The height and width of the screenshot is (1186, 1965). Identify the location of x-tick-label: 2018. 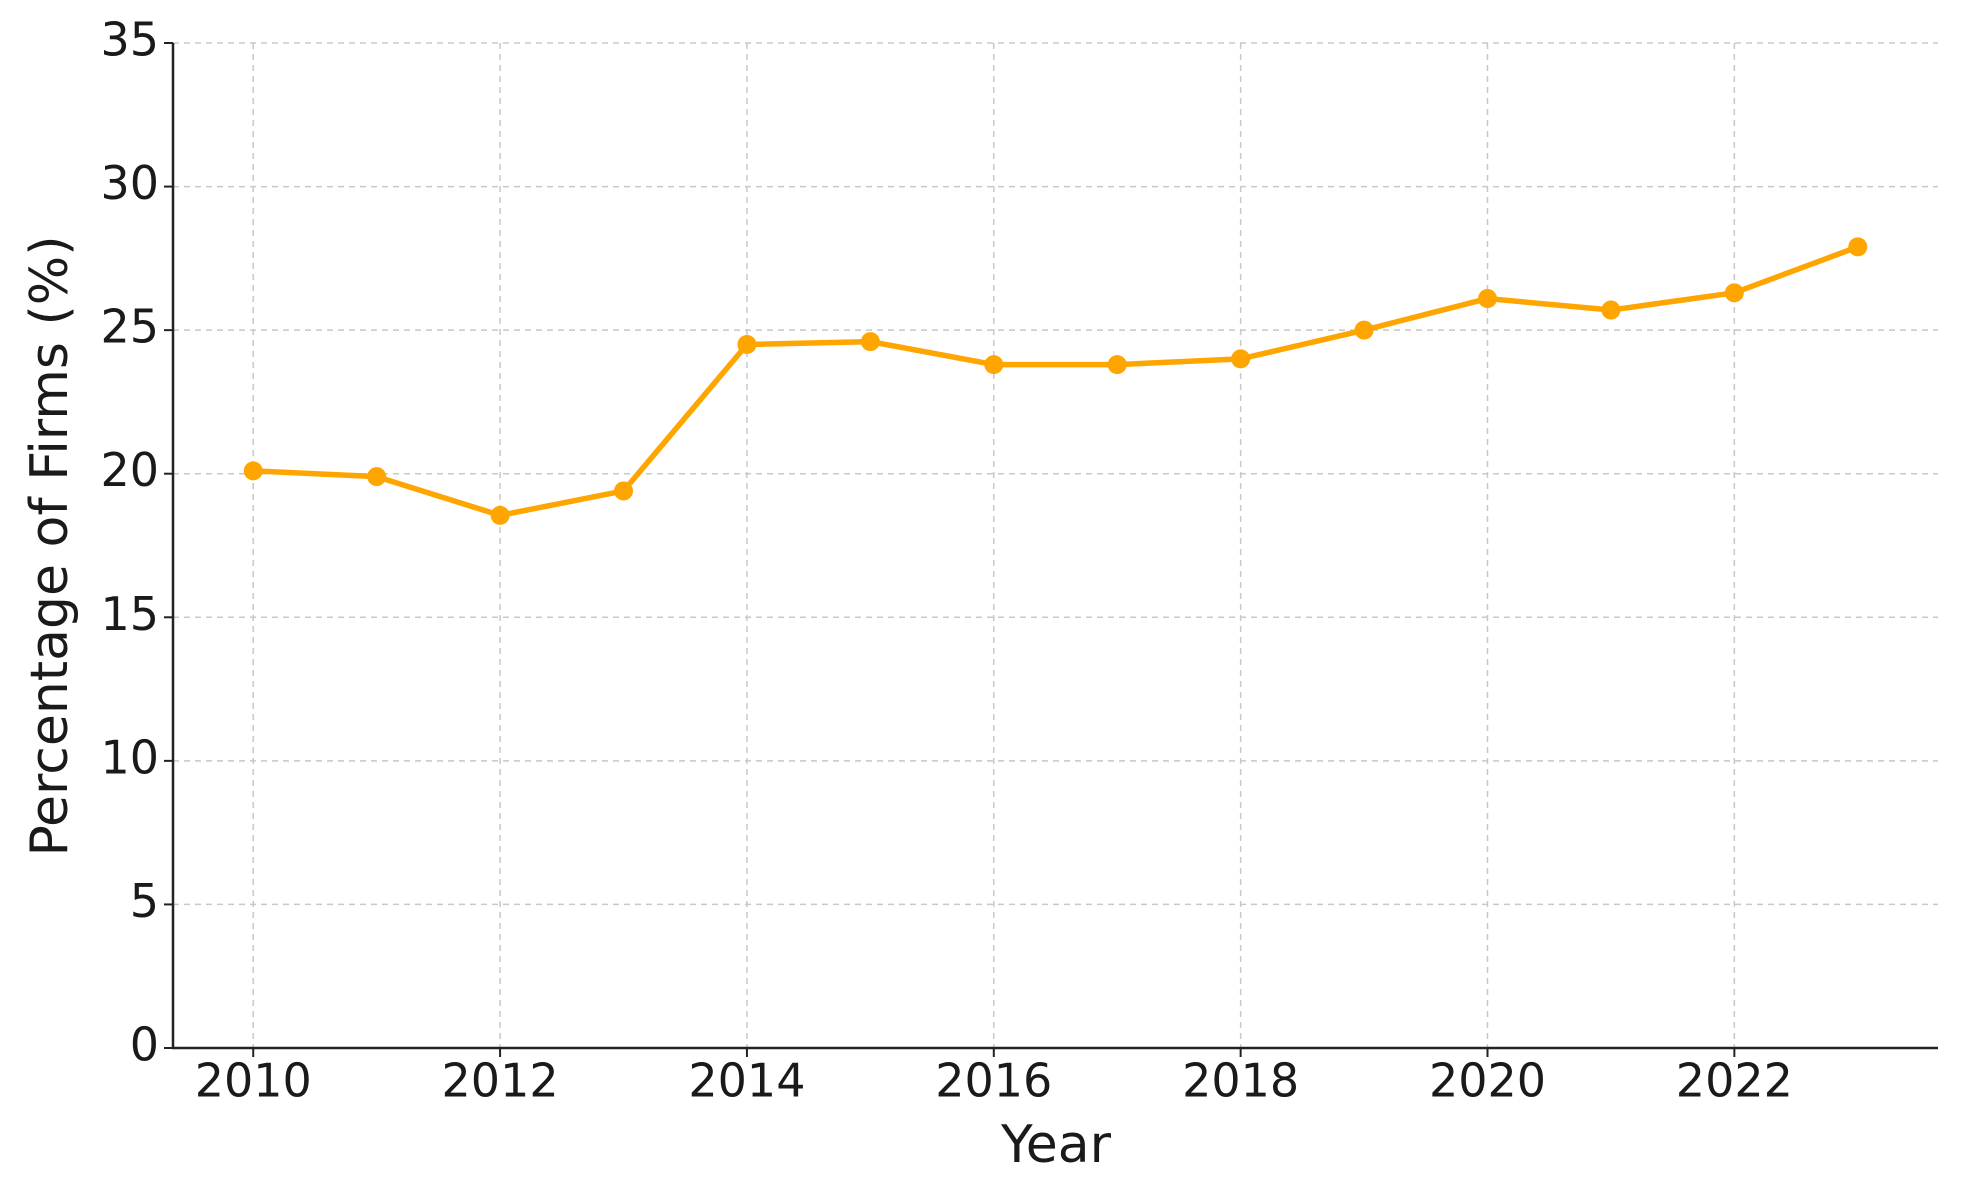
(1240, 1081).